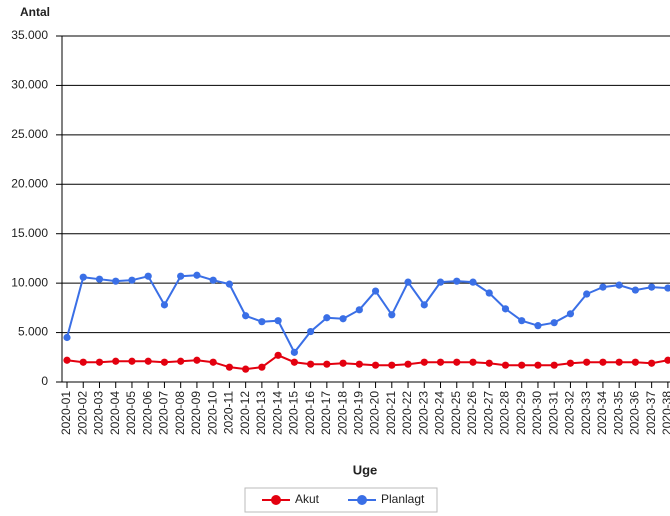 This screenshot has width=670, height=516. What do you see at coordinates (307, 499) in the screenshot?
I see `legend-label: Akut` at bounding box center [307, 499].